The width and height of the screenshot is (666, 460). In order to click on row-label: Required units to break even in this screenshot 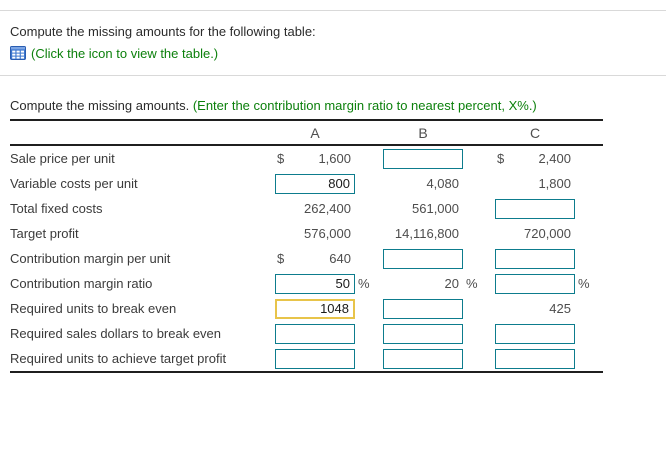, I will do `click(93, 308)`.